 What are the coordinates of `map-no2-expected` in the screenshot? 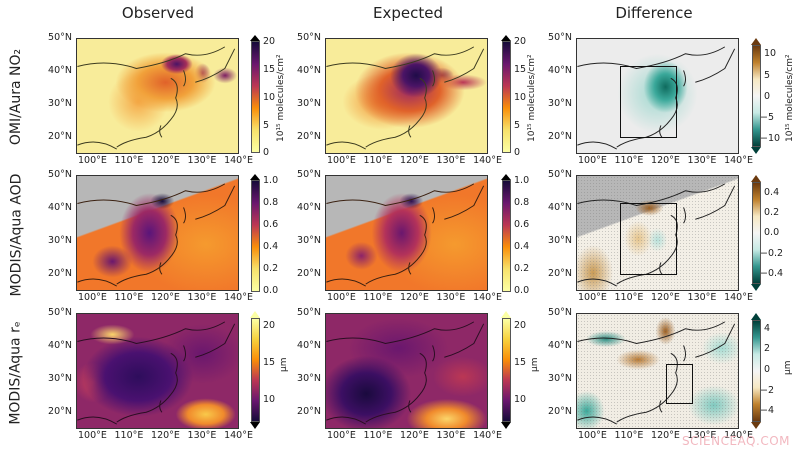 It's located at (406, 96).